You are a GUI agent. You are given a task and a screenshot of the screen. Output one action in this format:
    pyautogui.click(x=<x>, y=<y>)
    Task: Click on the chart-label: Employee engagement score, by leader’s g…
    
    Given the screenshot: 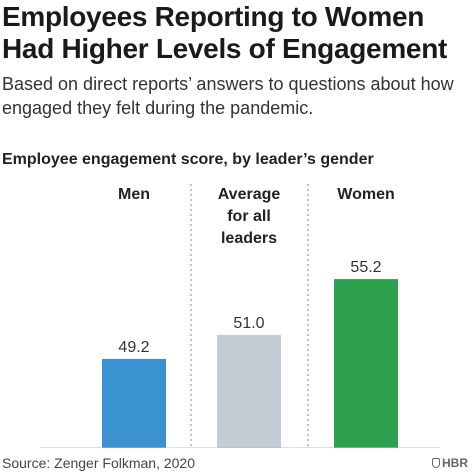 What is the action you would take?
    pyautogui.click(x=188, y=159)
    